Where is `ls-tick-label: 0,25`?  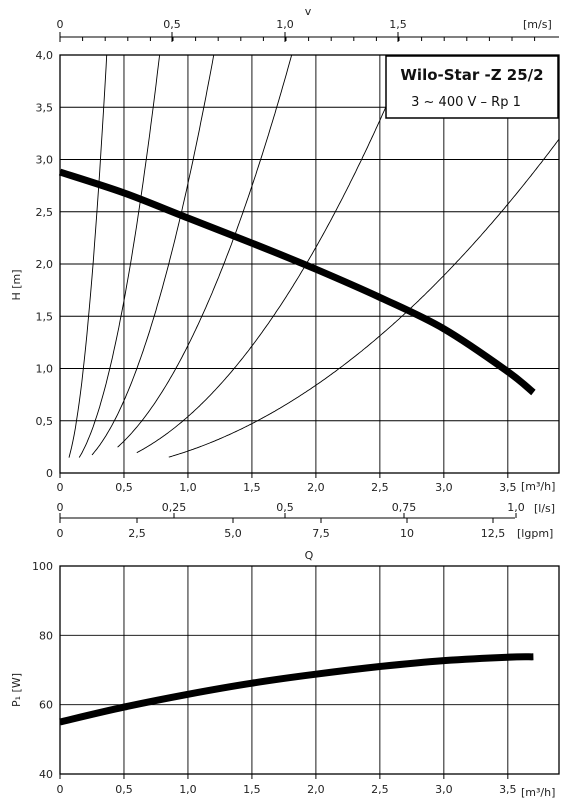
ls-tick-label: 0,25 is located at coordinates (174, 507).